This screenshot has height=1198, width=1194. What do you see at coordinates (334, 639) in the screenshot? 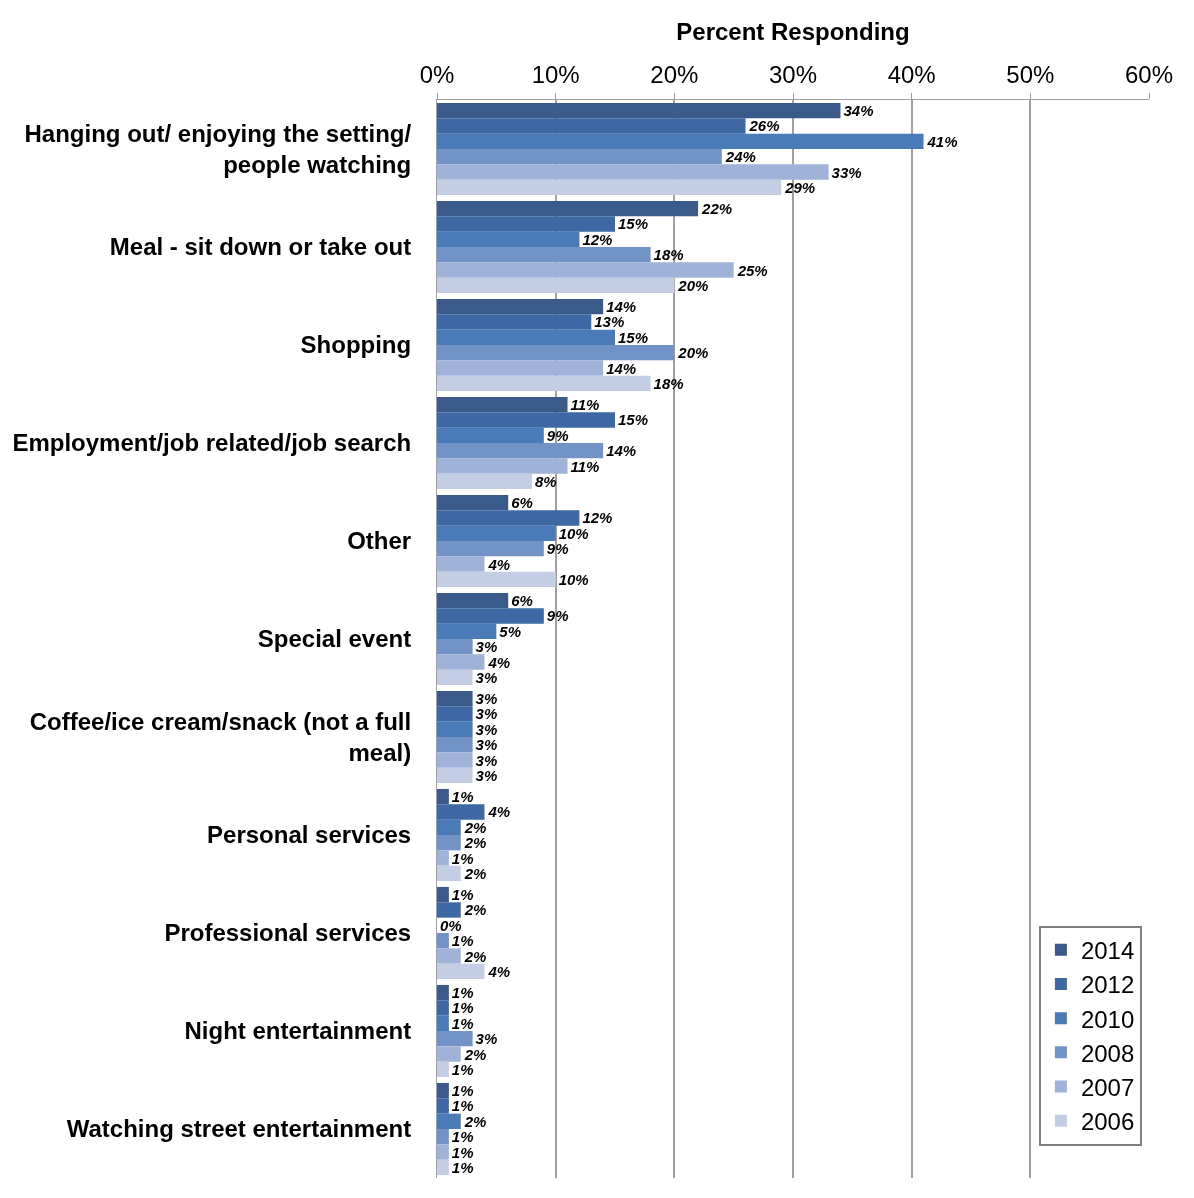
I see `y-tick-label: Special event` at bounding box center [334, 639].